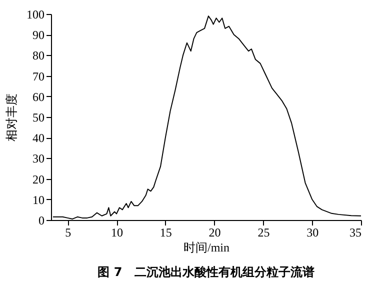 Image resolution: width=384 pixels, height=308 pixels. What do you see at coordinates (38, 97) in the screenshot?
I see `y-tick-label: 60` at bounding box center [38, 97].